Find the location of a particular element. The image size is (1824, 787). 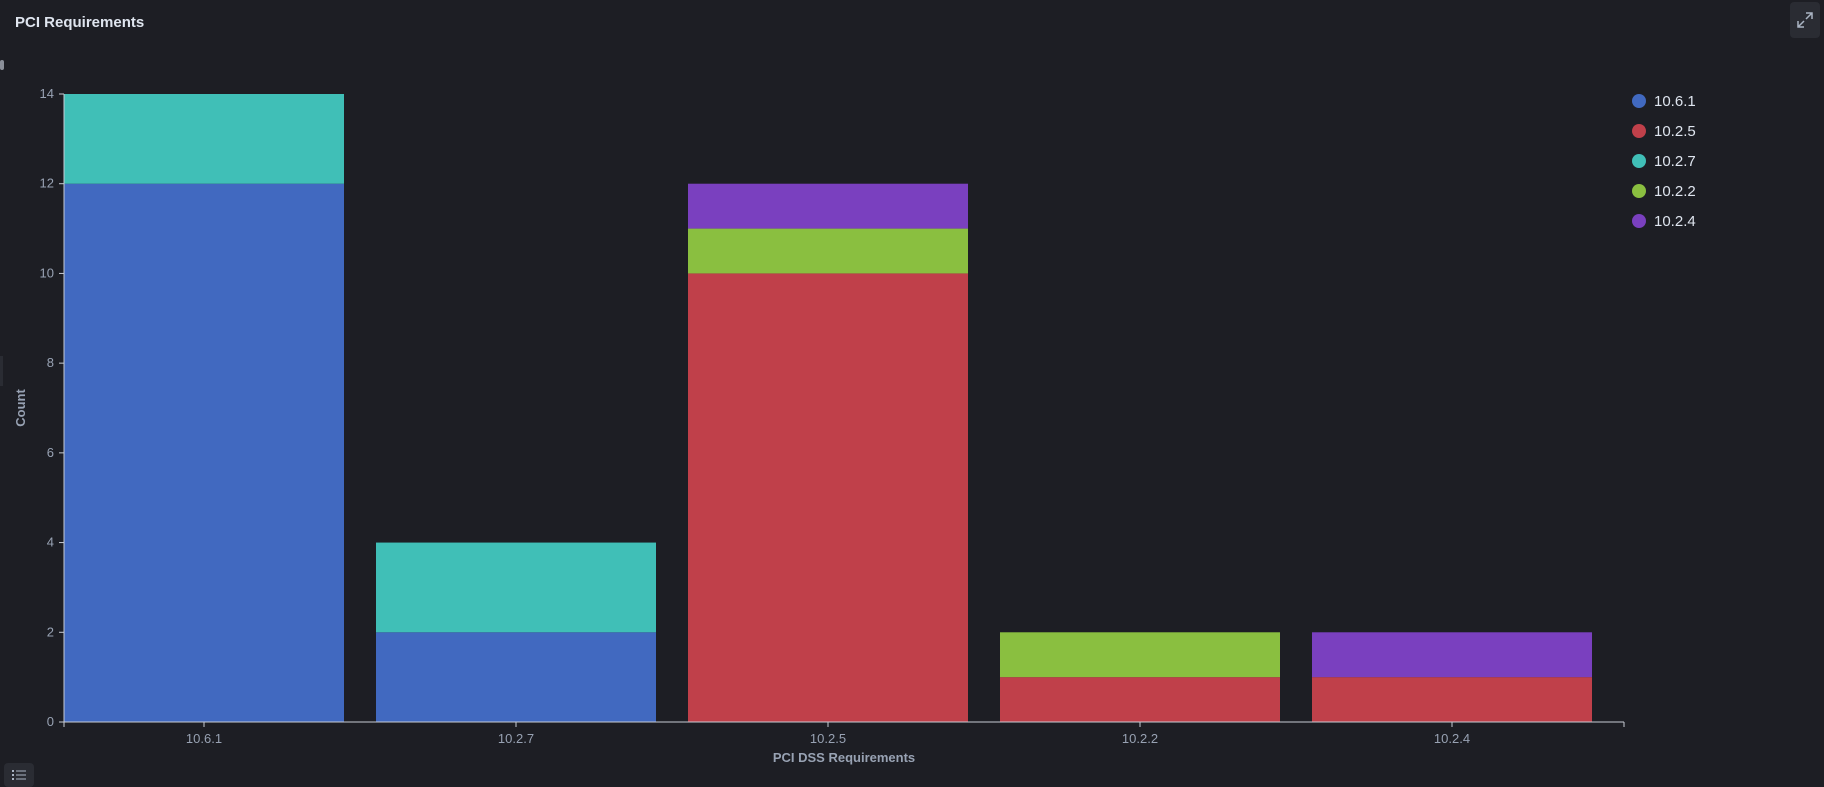

y-tick-label: 0 is located at coordinates (50, 721).